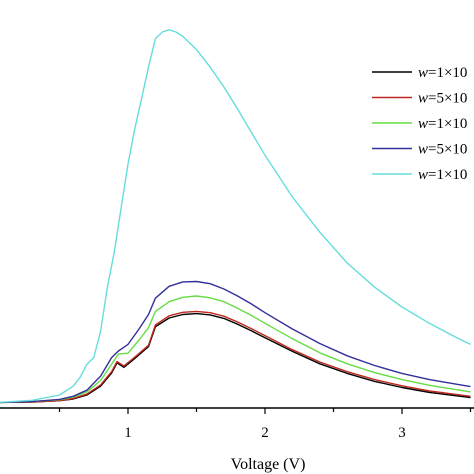 The width and height of the screenshot is (474, 474). What do you see at coordinates (402, 433) in the screenshot?
I see `x-tick-label: 3` at bounding box center [402, 433].